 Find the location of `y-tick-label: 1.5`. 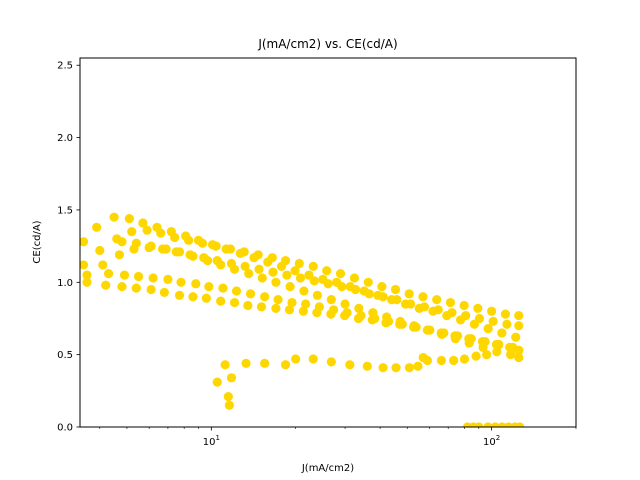

y-tick-label: 1.5 is located at coordinates (65, 210).